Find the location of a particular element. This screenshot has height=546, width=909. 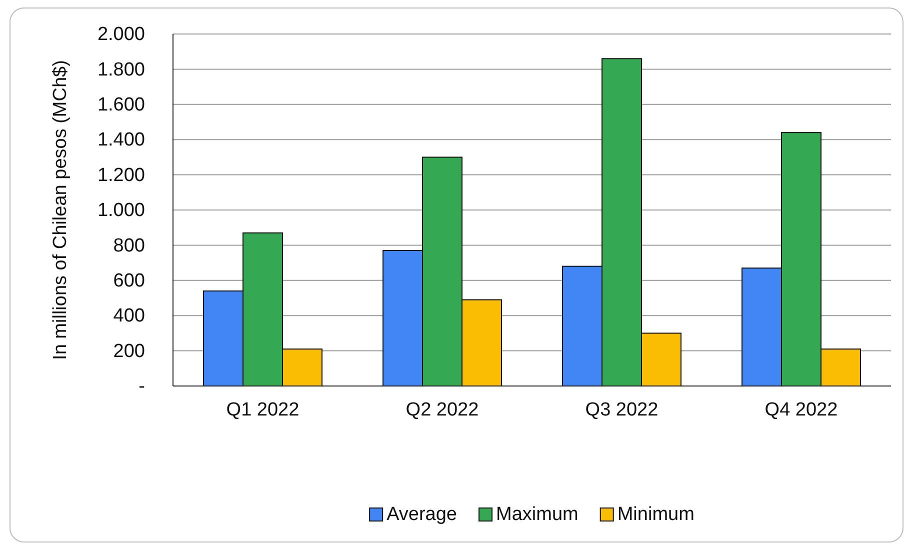

y-tick-label: 400 is located at coordinates (129, 316).